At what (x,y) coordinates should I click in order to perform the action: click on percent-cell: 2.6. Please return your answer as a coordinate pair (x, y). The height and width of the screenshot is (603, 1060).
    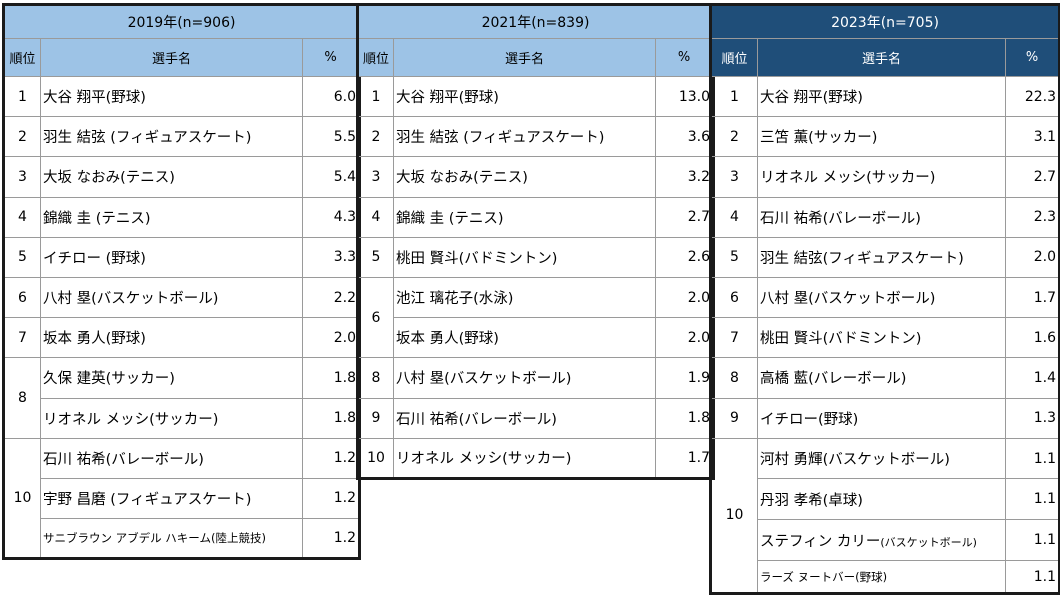
    Looking at the image, I should click on (684, 257).